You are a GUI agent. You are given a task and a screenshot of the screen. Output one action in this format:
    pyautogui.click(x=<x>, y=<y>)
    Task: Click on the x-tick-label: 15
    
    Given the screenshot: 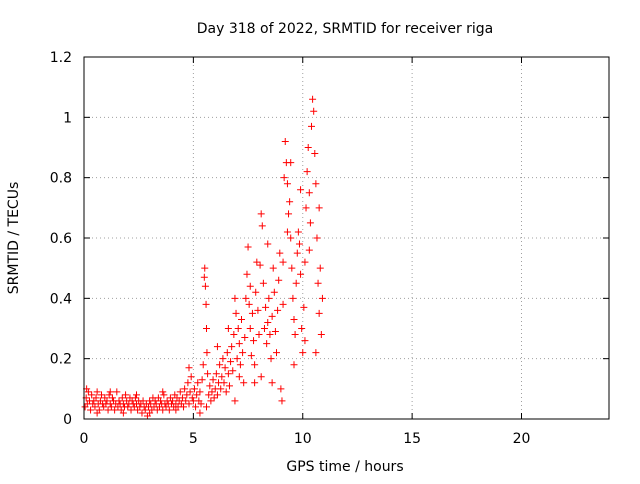 What is the action you would take?
    pyautogui.click(x=412, y=439)
    